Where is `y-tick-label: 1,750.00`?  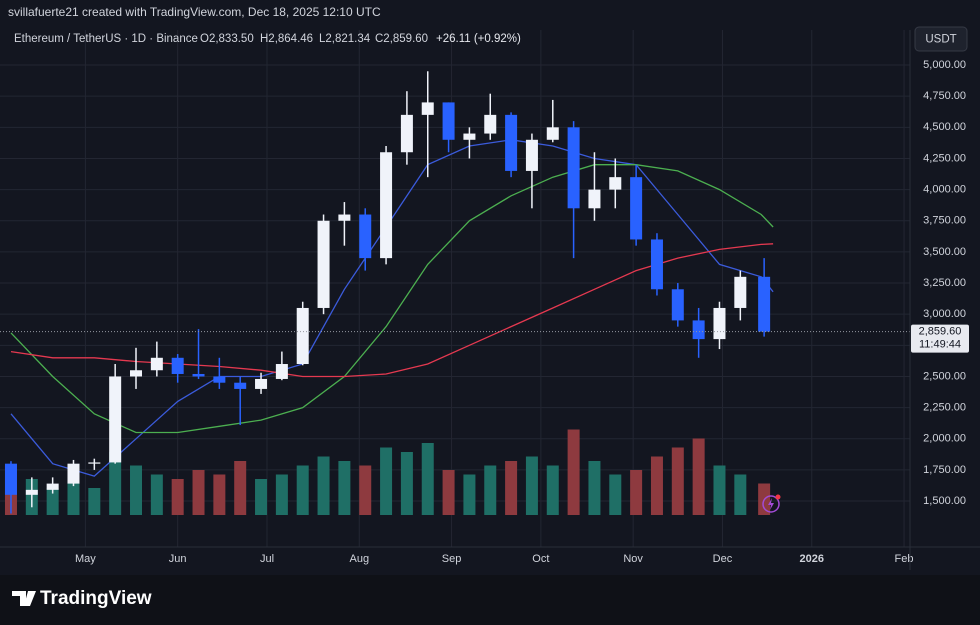 y-tick-label: 1,750.00 is located at coordinates (944, 470).